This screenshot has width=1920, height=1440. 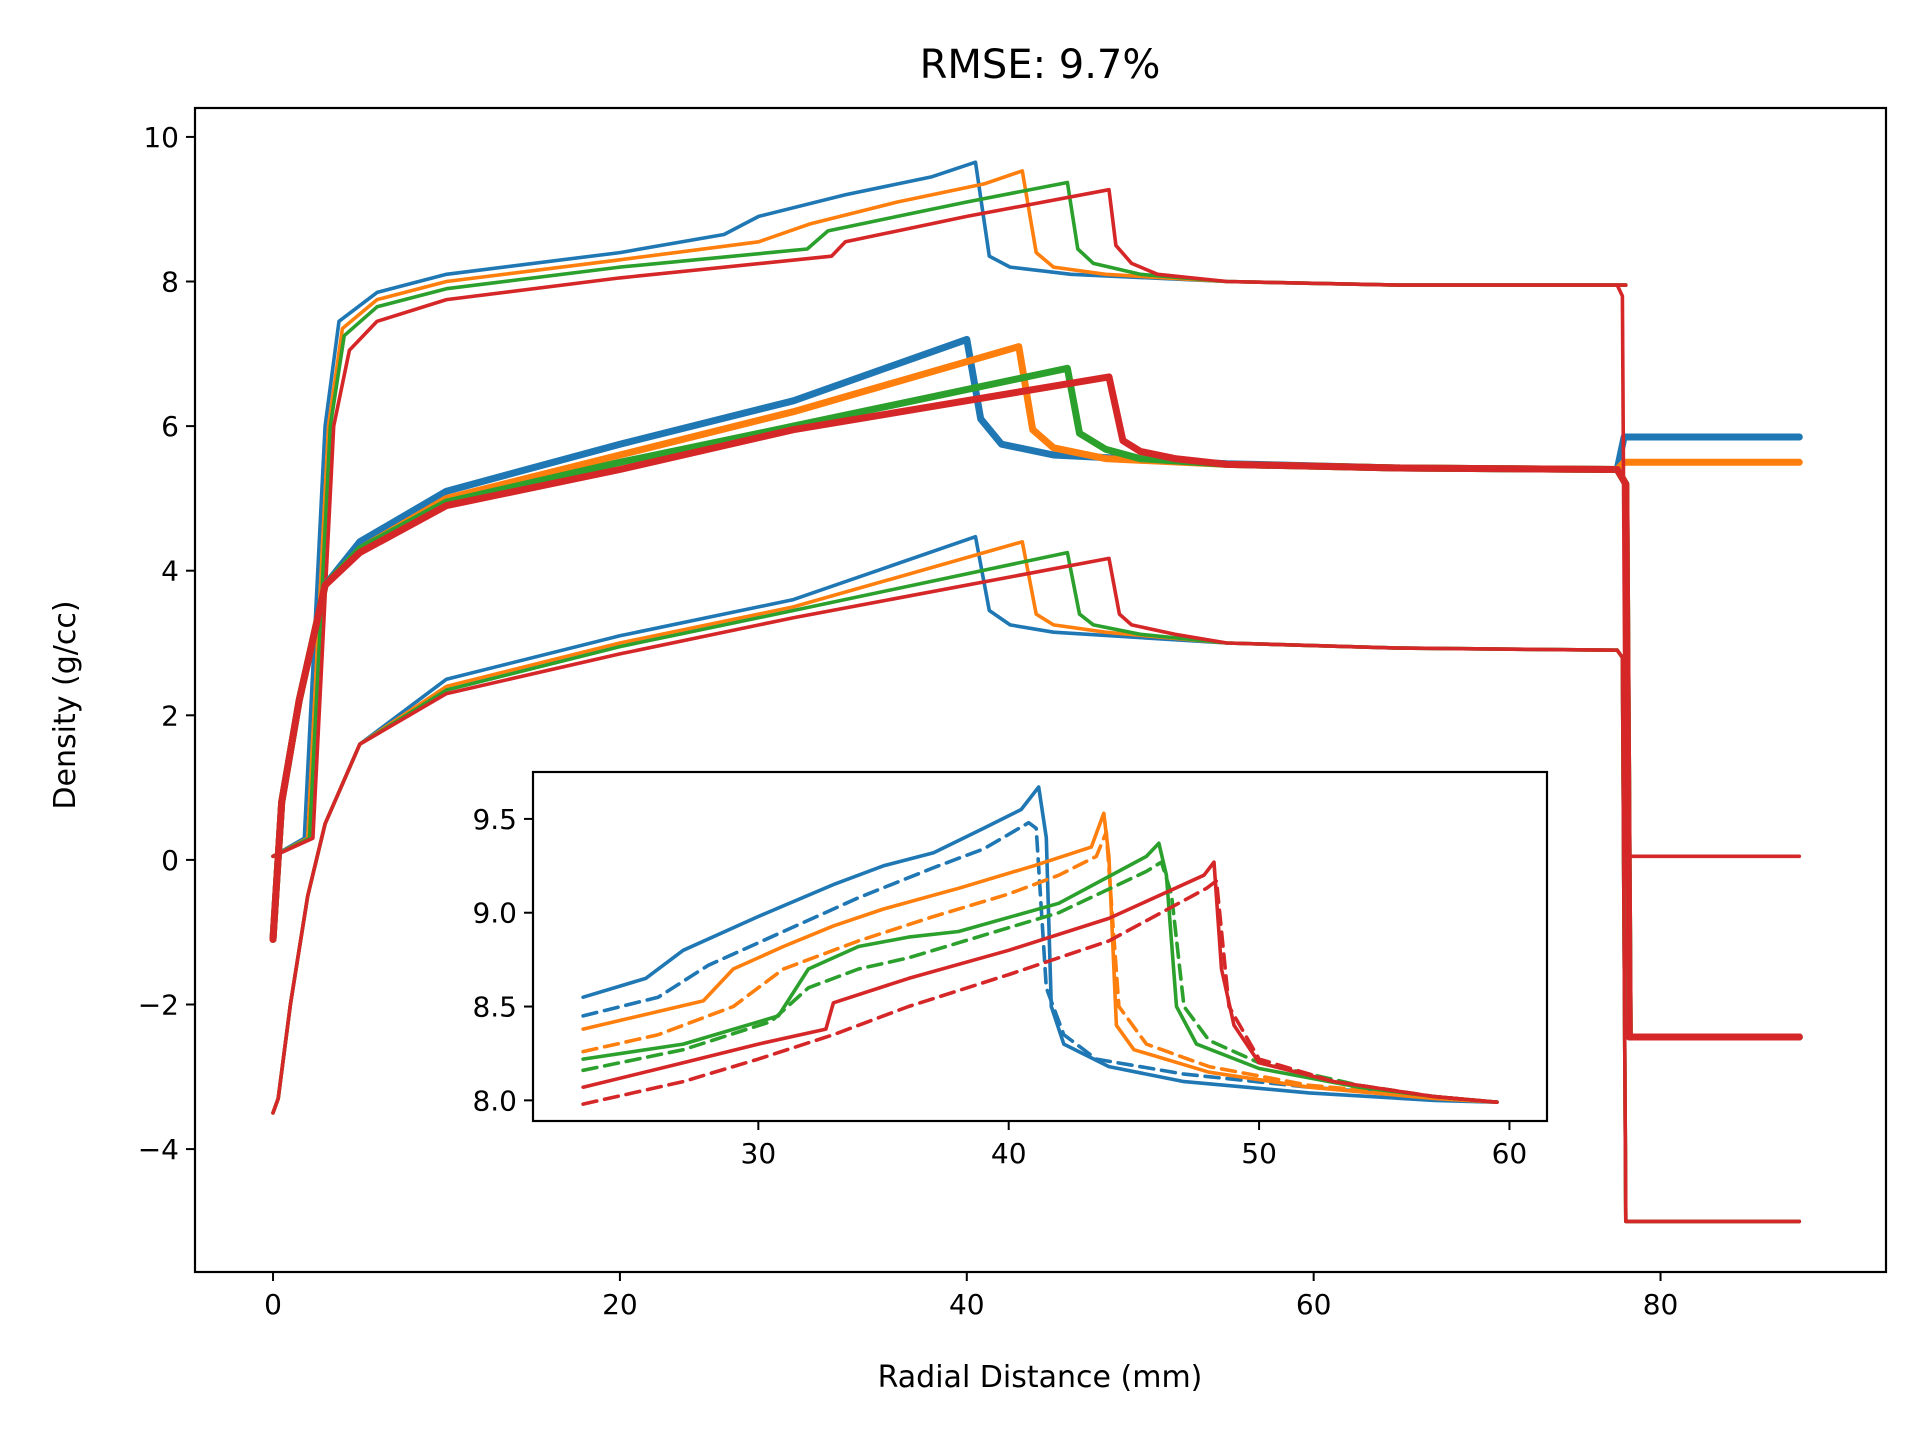 I want to click on inset-series-green-dashed-line, so click(x=1040, y=982).